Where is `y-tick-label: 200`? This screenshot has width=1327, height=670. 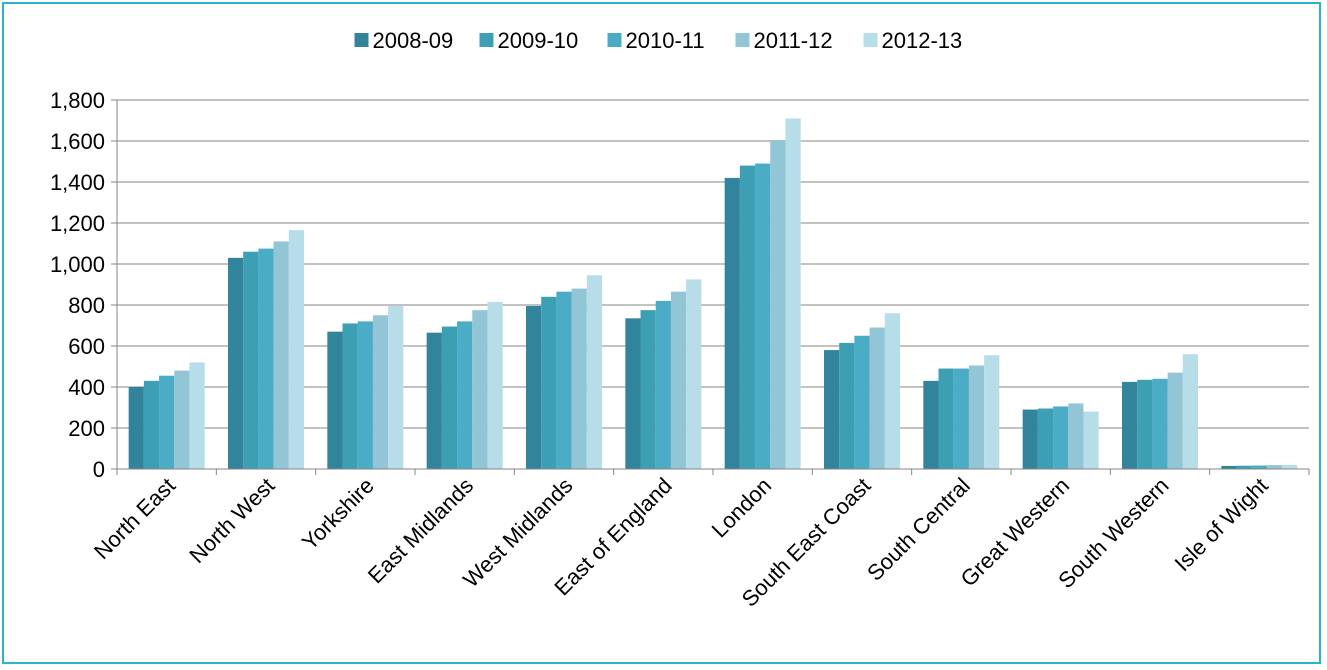 y-tick-label: 200 is located at coordinates (86, 428).